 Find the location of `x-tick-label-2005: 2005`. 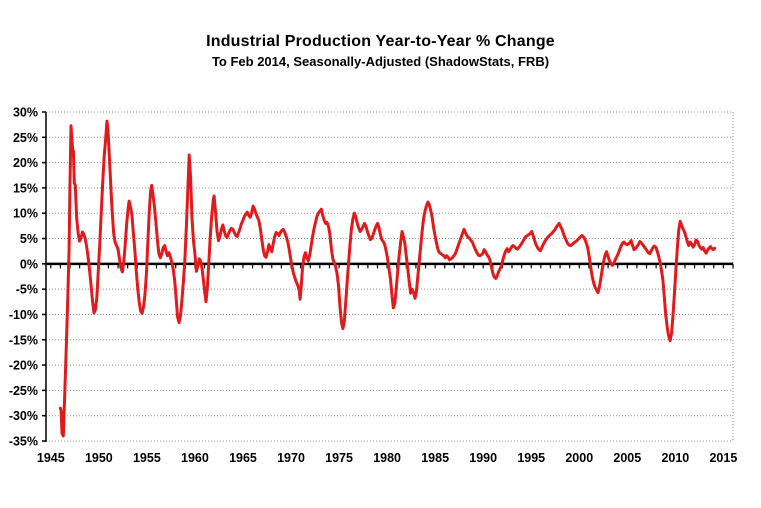

x-tick-label-2005: 2005 is located at coordinates (627, 458).